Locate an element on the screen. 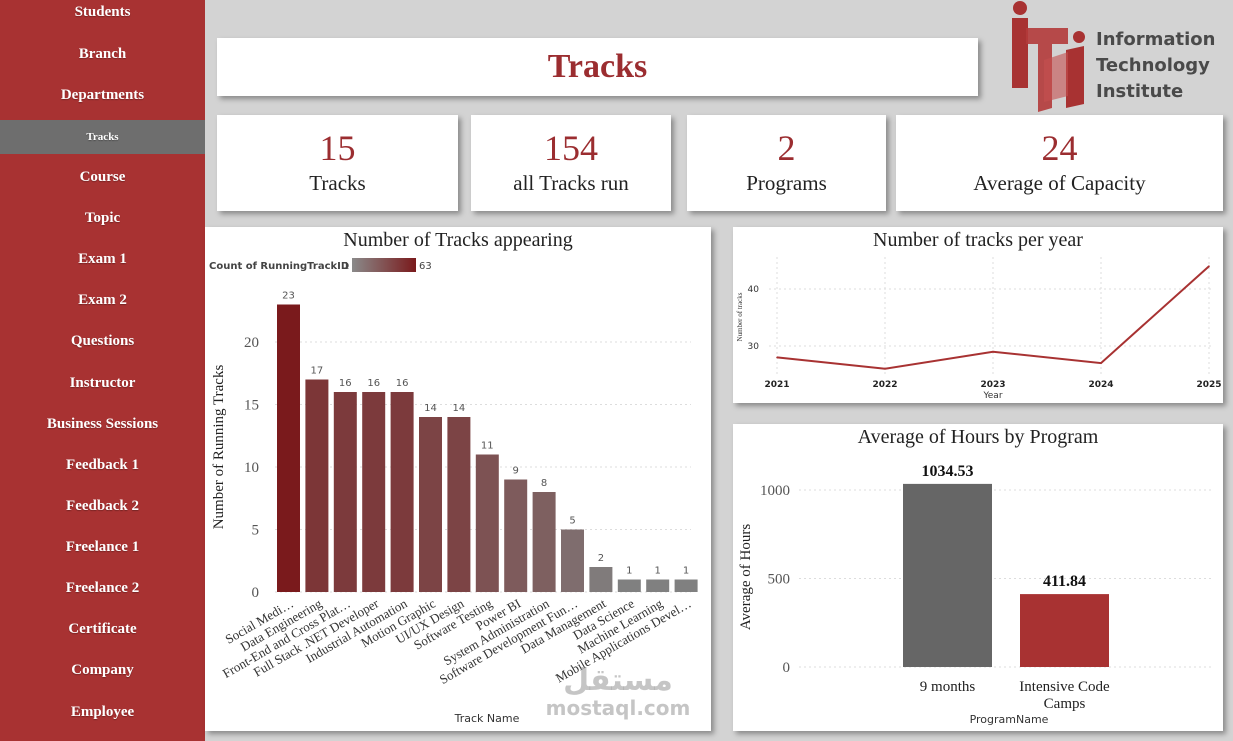  kpi-label: Average of Capacity is located at coordinates (1059, 183).